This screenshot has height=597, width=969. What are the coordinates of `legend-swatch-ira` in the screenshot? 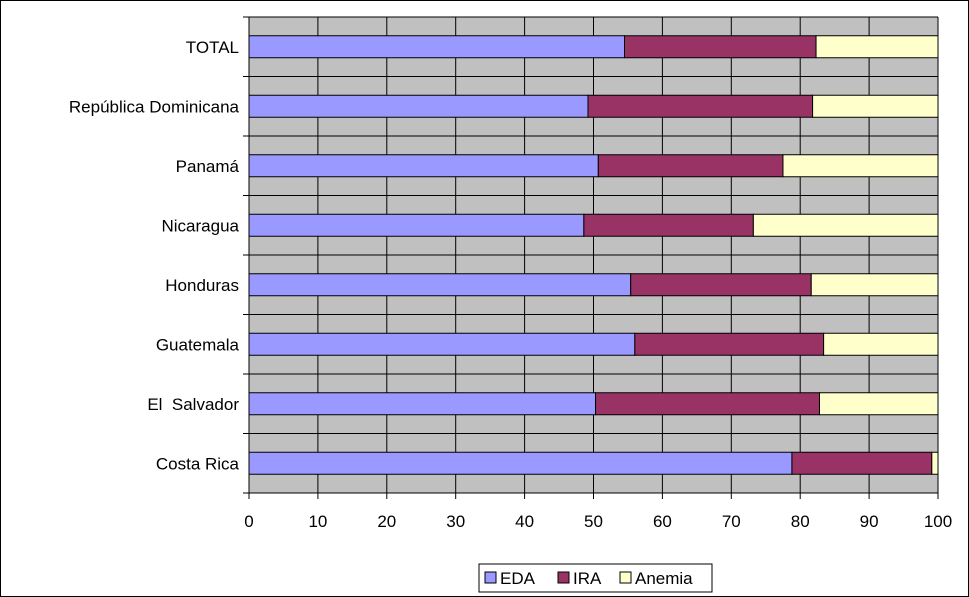 It's located at (563, 577).